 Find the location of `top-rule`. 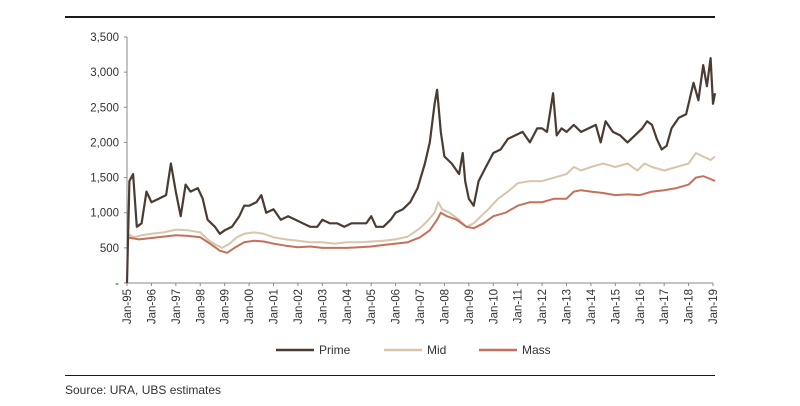

top-rule is located at coordinates (390, 17).